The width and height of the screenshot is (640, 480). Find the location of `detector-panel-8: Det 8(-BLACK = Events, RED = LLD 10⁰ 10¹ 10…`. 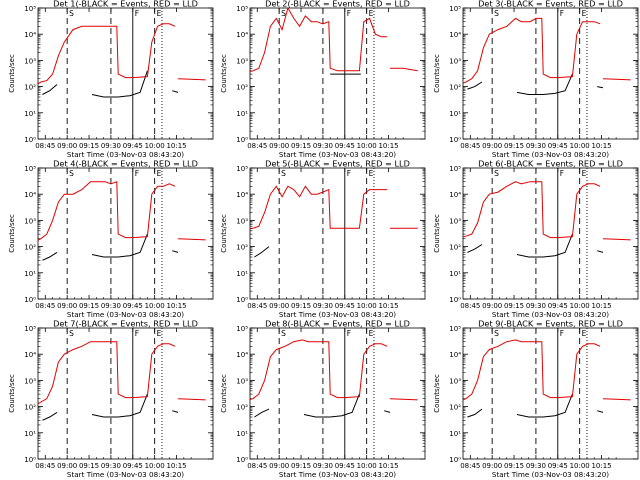

detector-panel-8: Det 8(-BLACK = Events, RED = LLD 10⁰ 10¹ 10… is located at coordinates (323, 399).